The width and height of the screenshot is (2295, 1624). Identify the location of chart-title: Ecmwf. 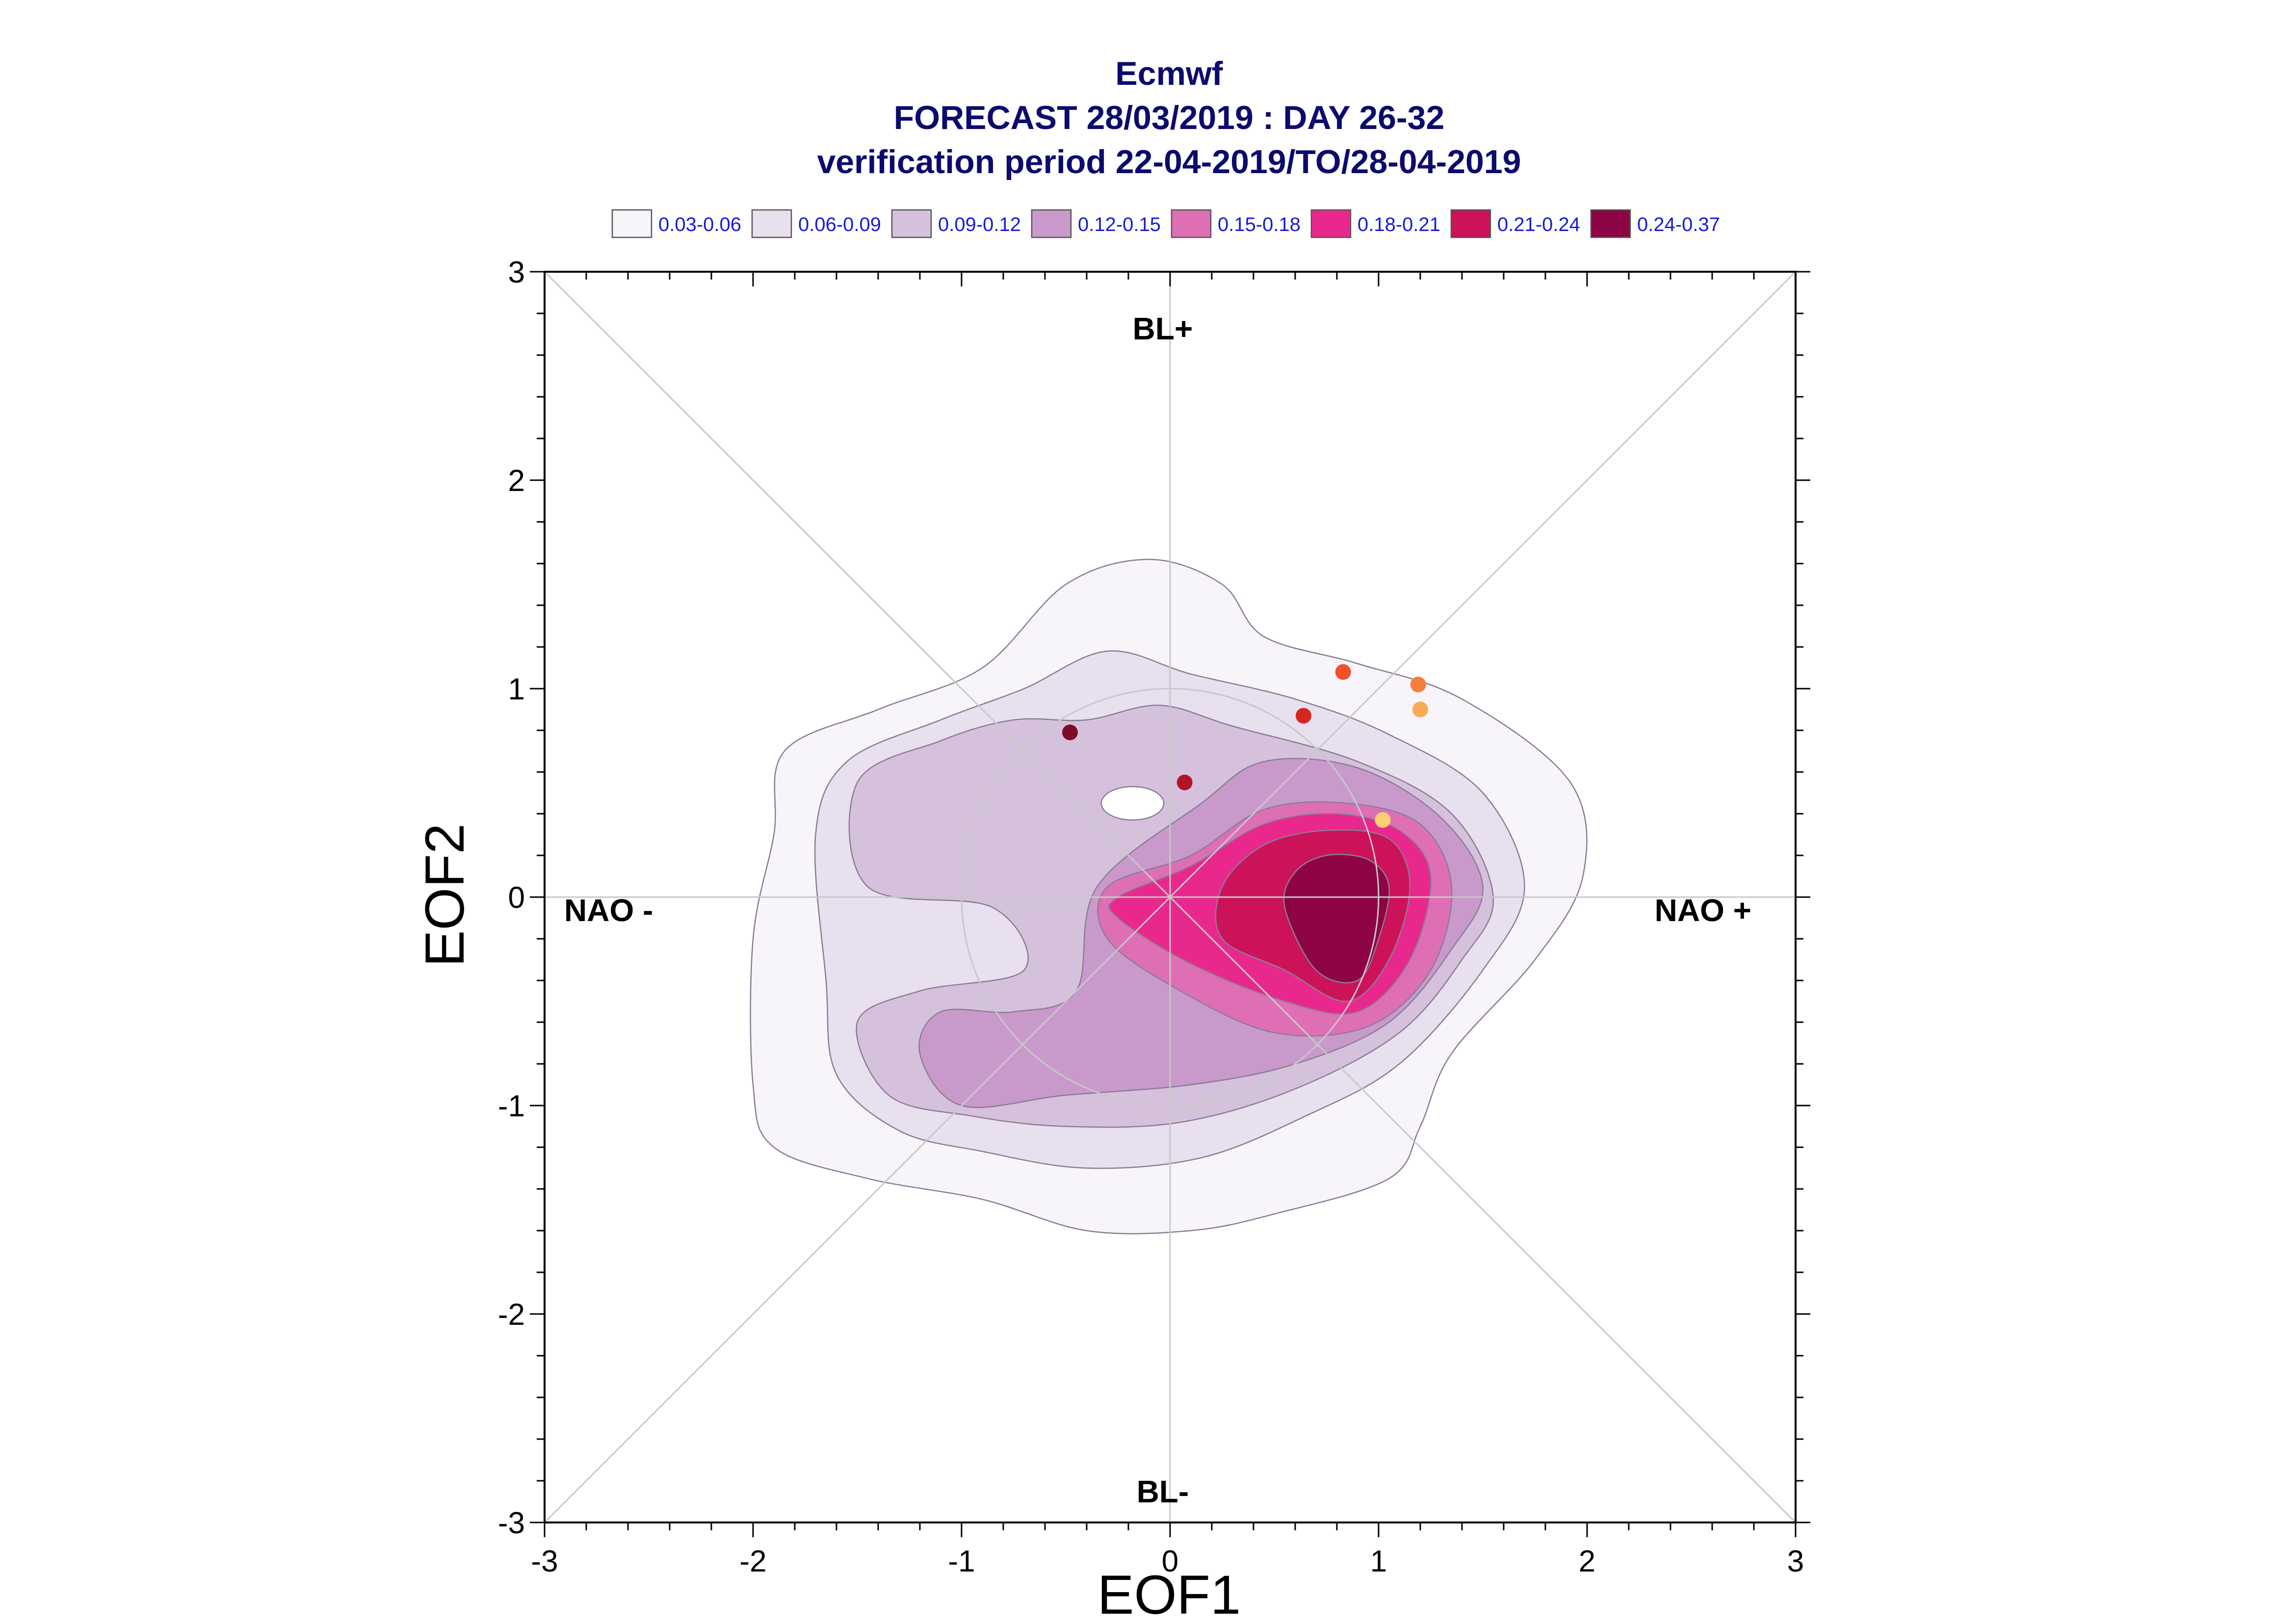
(1169, 73).